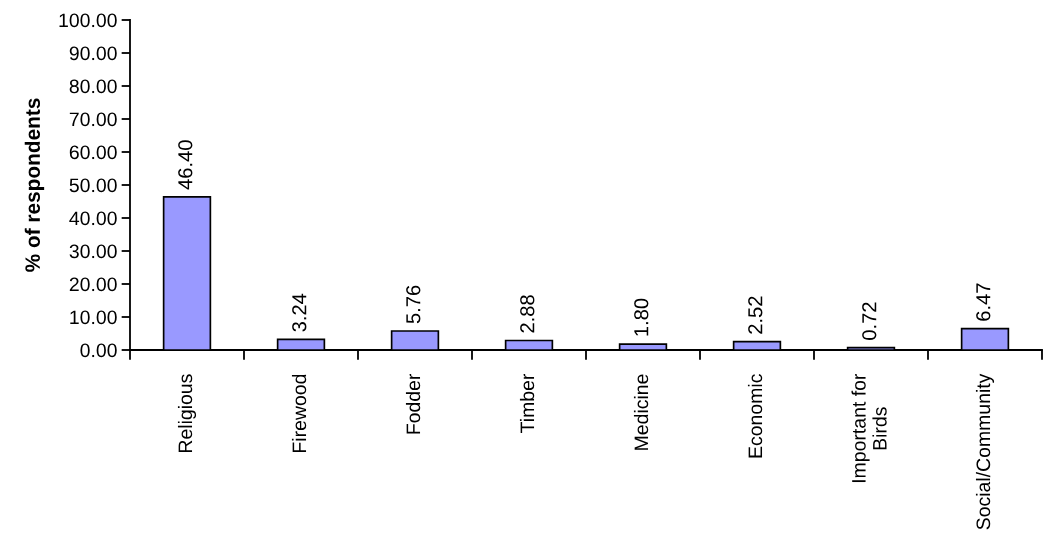  What do you see at coordinates (413, 304) in the screenshot?
I see `data-label: 5.76` at bounding box center [413, 304].